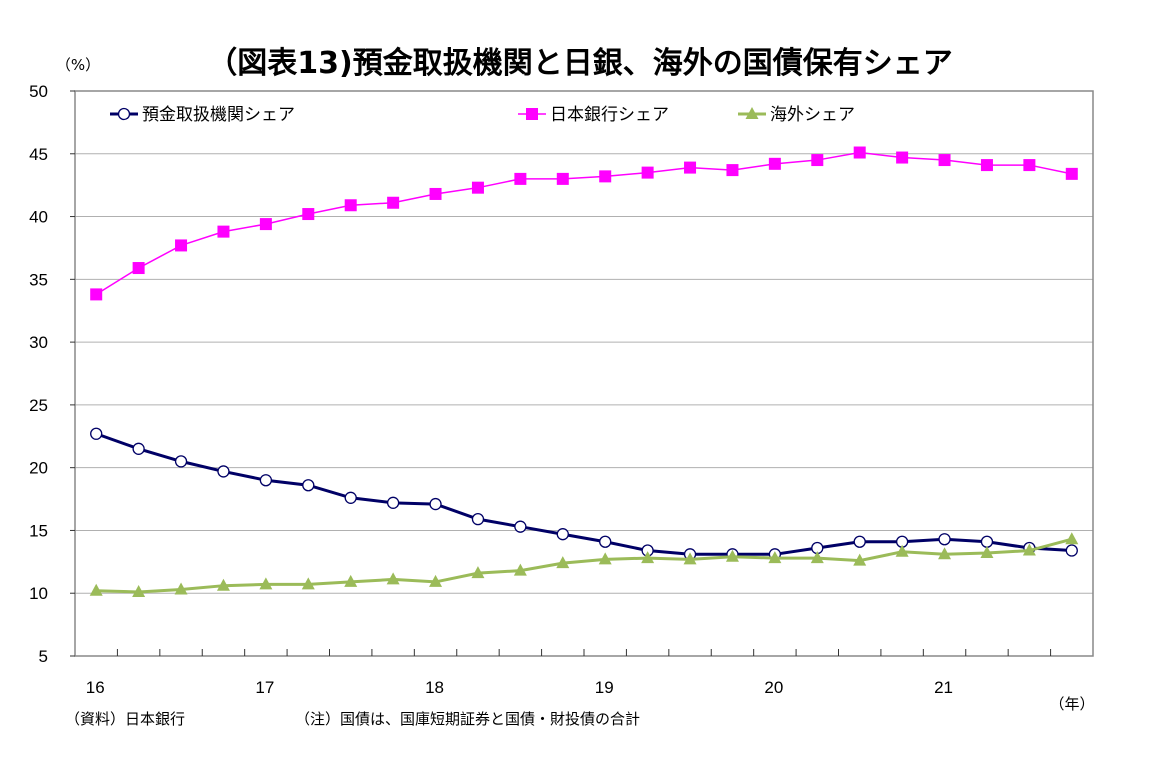 The image size is (1152, 780). Describe the element at coordinates (467, 719) in the screenshot. I see `footnote: （注）国債は、国庫短期証券と国債・財投債の合計` at that location.